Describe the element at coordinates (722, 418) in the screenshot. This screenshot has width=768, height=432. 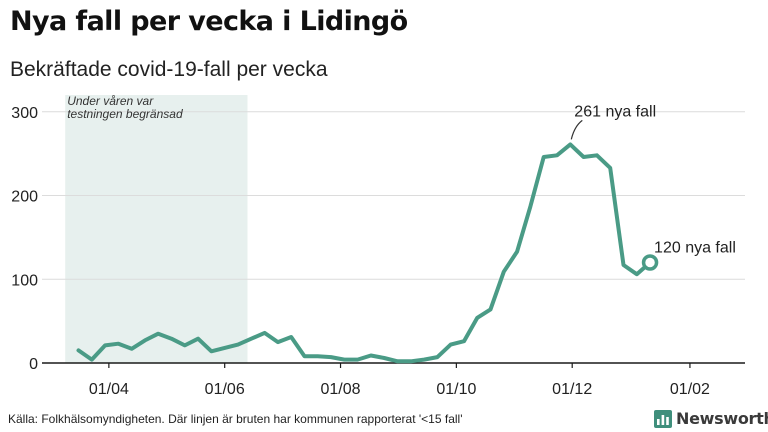
I see `brand-name: Newsworthy` at that location.